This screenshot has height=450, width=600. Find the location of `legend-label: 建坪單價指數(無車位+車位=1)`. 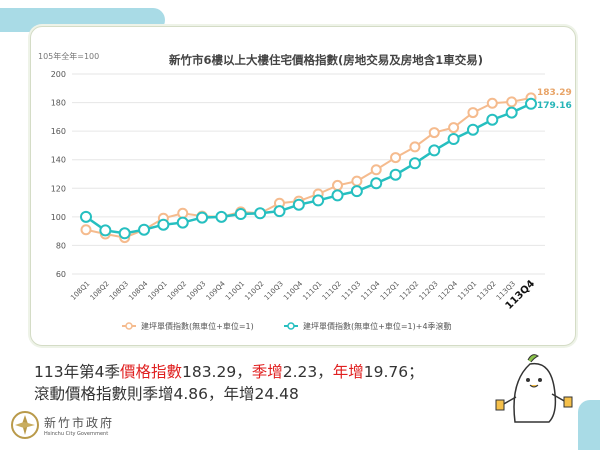

legend-label: 建坪單價指數(無車位+車位=1) is located at coordinates (197, 326).